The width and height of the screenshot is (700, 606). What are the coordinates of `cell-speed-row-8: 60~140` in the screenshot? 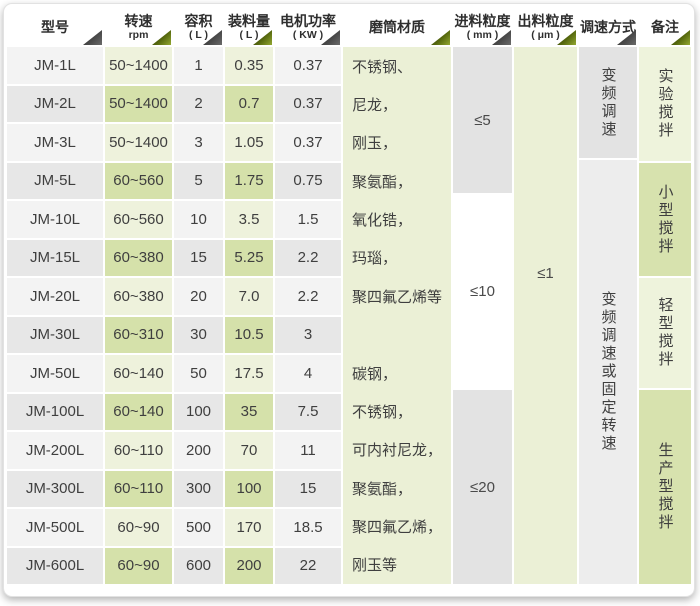 It's located at (138, 373).